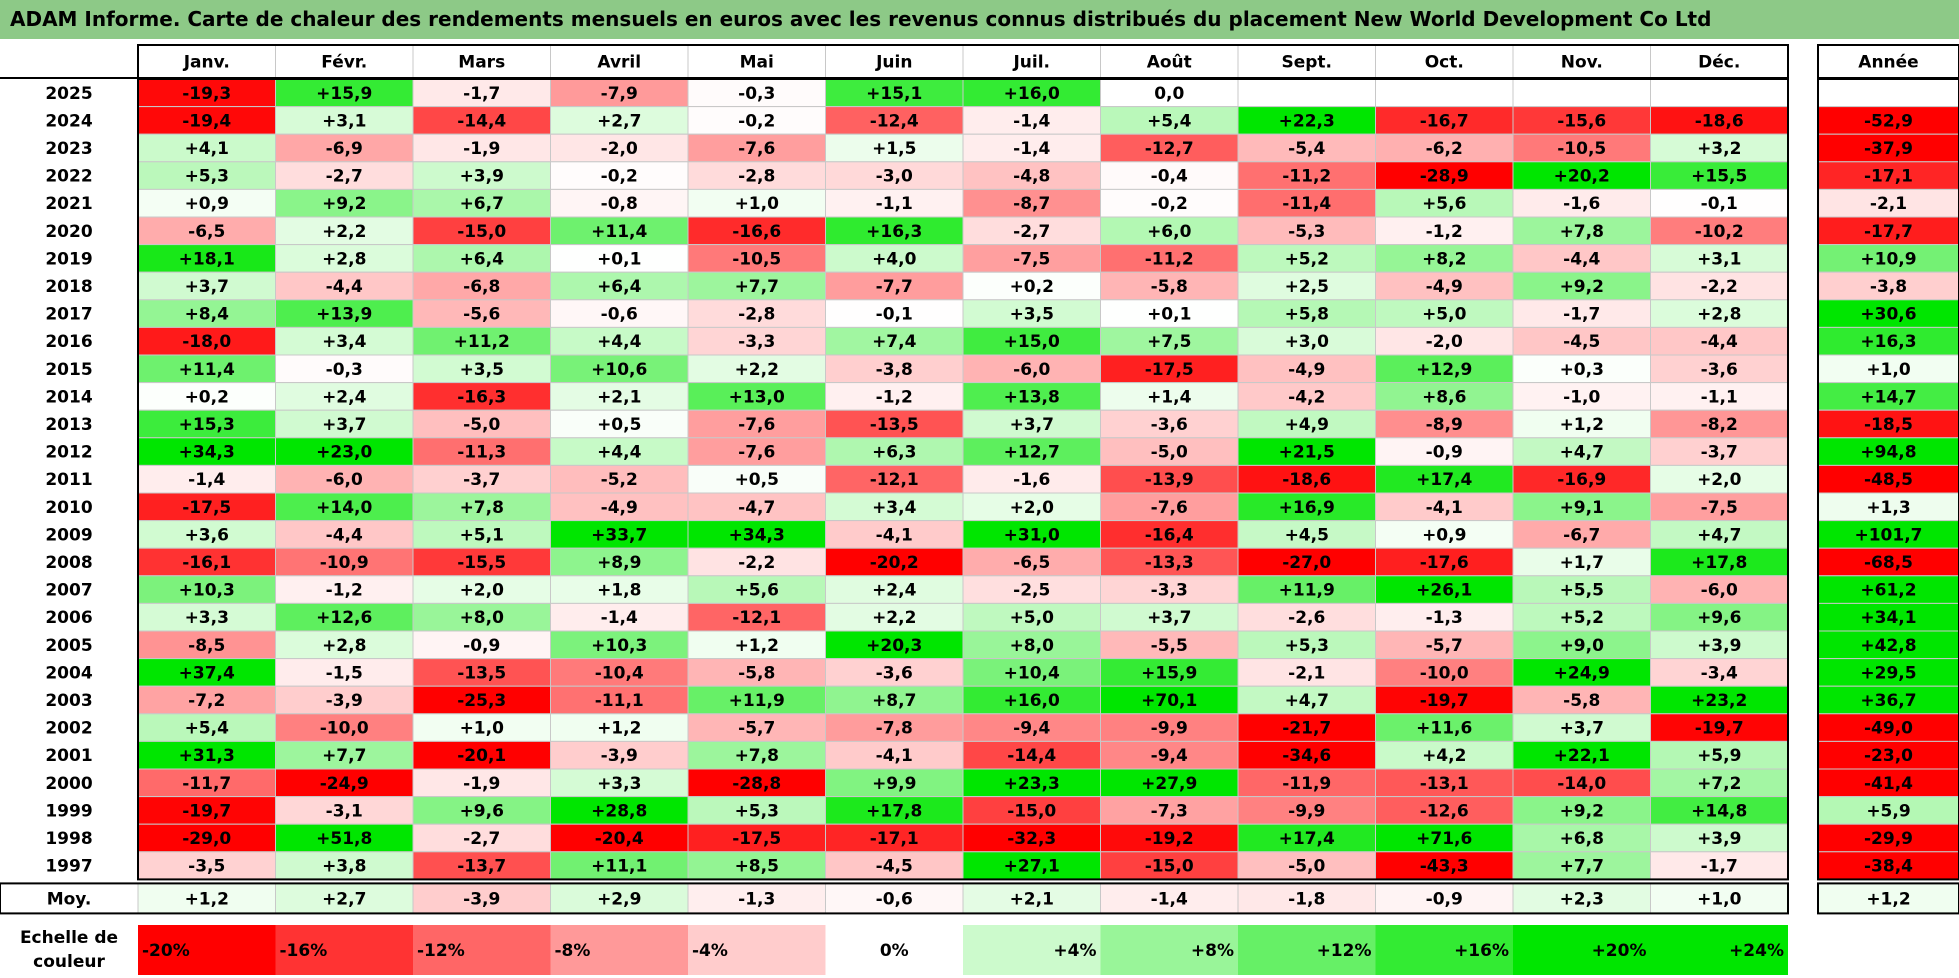 This screenshot has height=978, width=1959. I want to click on year-label: 2013, so click(68, 425).